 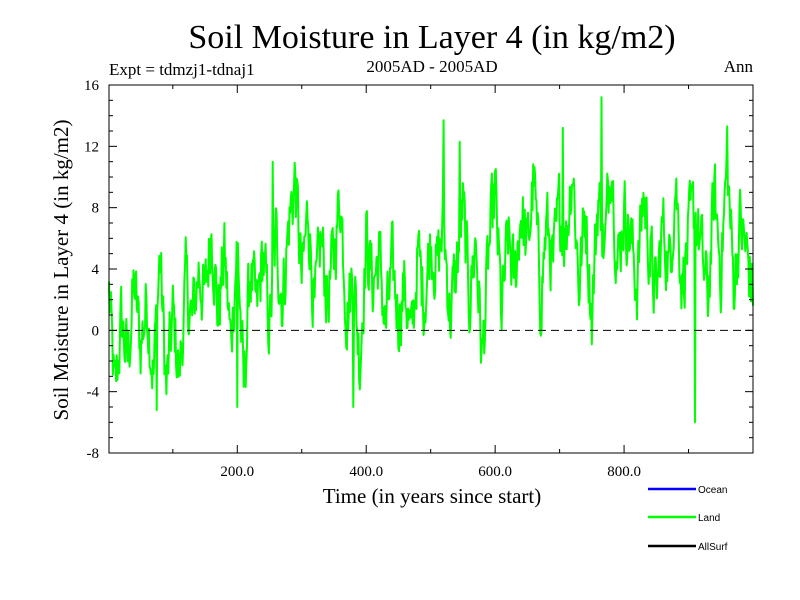 I want to click on y-axis-label: Soil Moisture in Layer 4 (in kg/m2), so click(x=61, y=270).